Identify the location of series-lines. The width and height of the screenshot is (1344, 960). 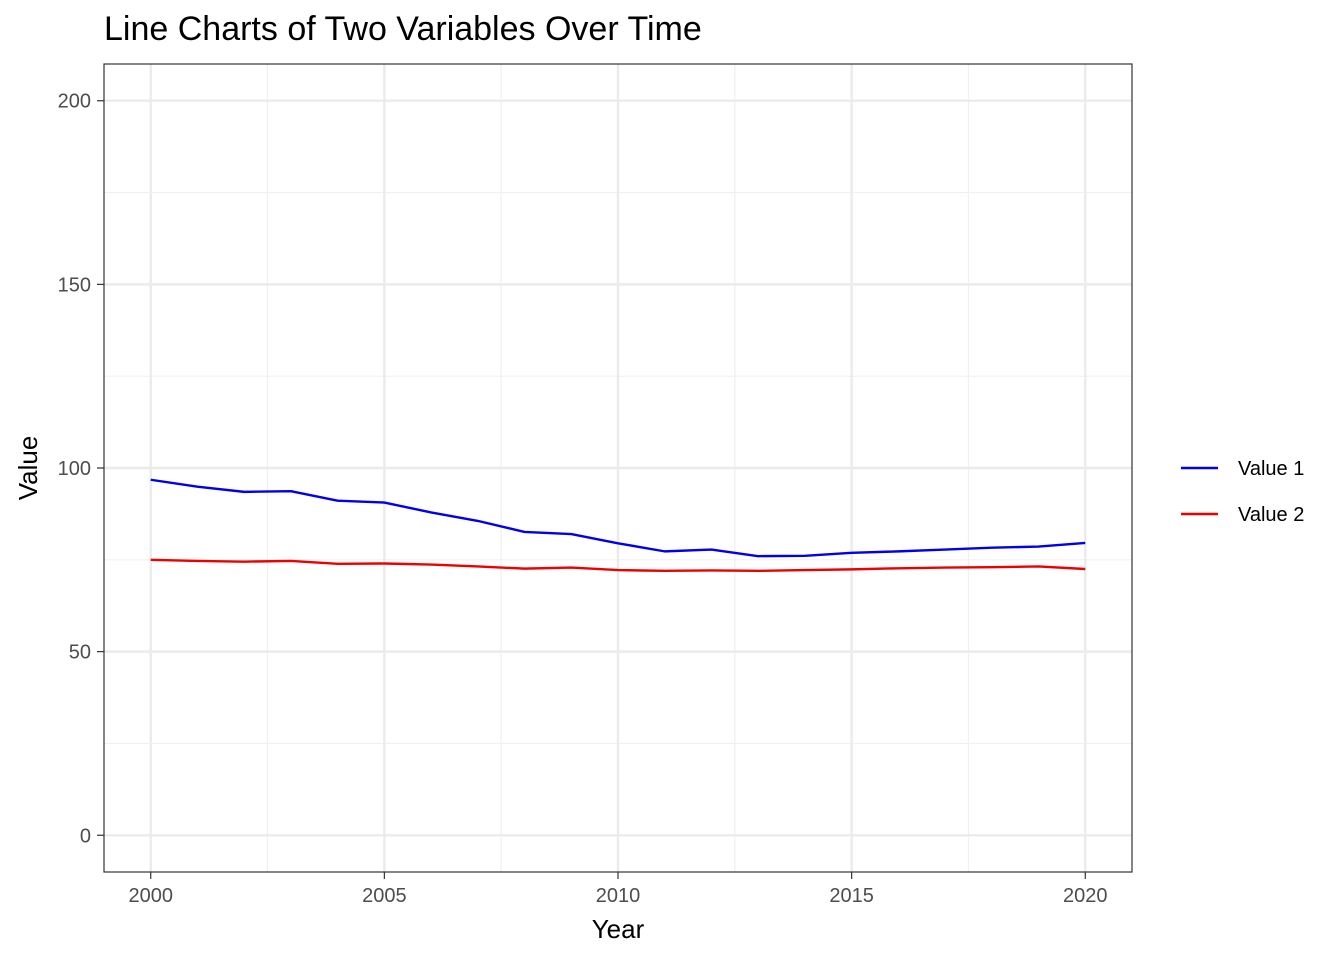
(618, 525).